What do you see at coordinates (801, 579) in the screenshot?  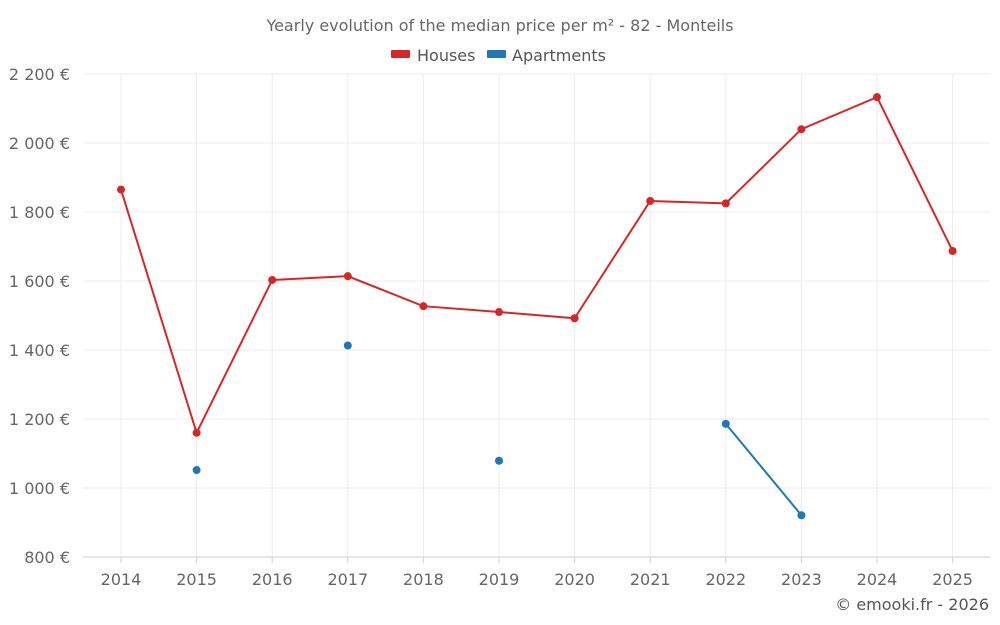 I see `x-tick-label: 2023` at bounding box center [801, 579].